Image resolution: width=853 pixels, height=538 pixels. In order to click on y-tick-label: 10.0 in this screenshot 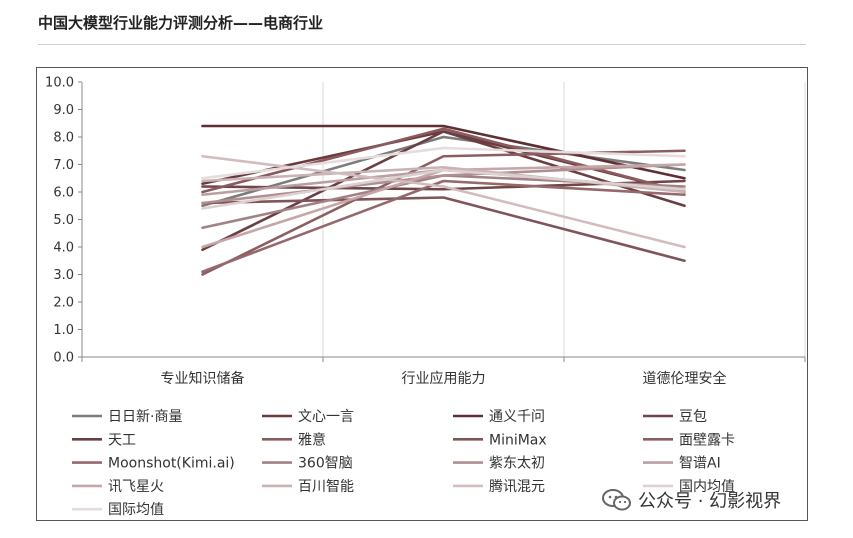, I will do `click(59, 83)`.